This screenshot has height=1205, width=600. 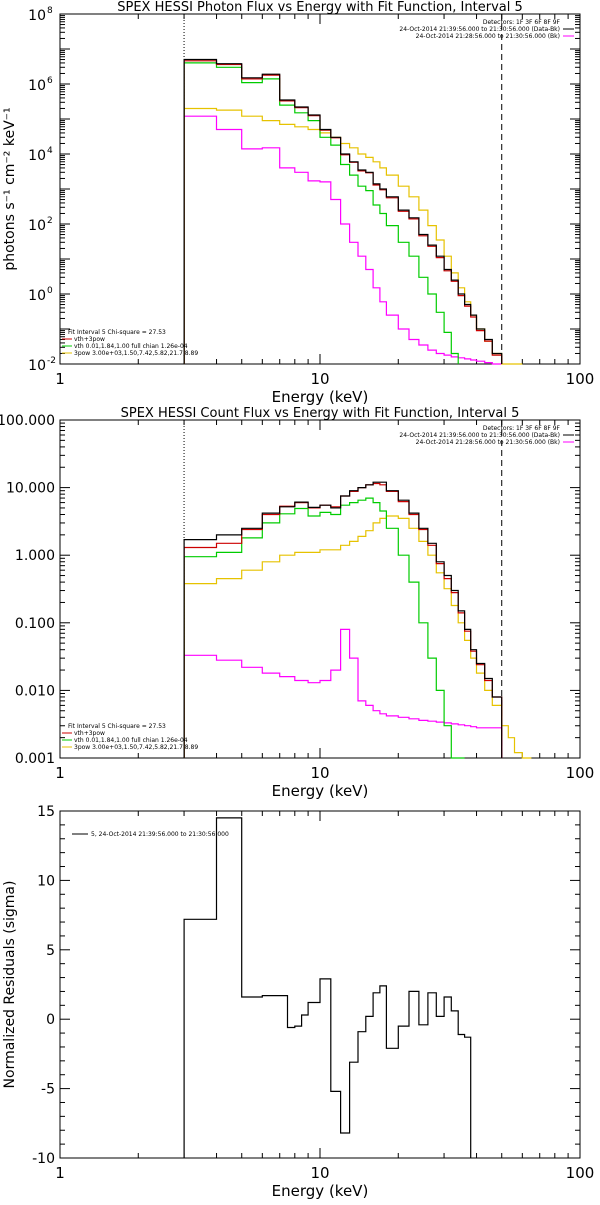 What do you see at coordinates (50, 221) in the screenshot?
I see `panel1-y-tick-exponent: 2` at bounding box center [50, 221].